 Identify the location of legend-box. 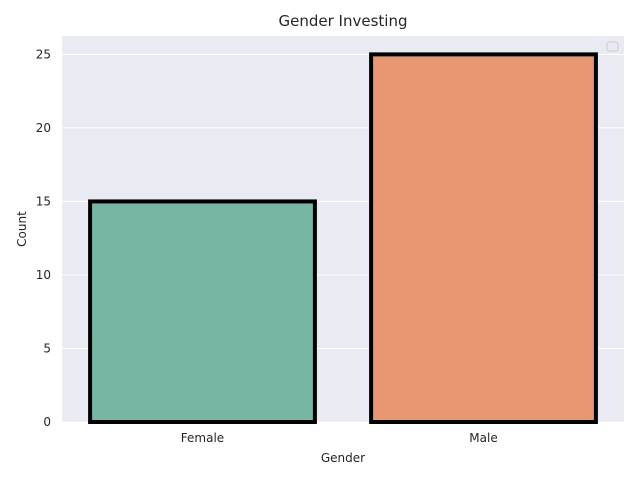
(612, 46).